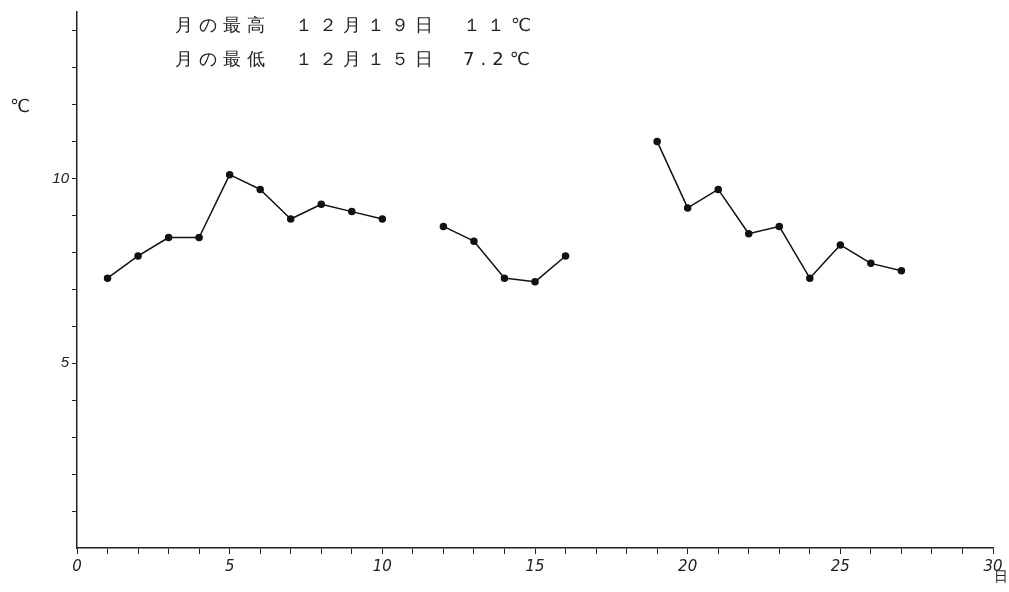 The height and width of the screenshot is (592, 1009). I want to click on annotation: 月の最低 １２月１５日 7.2℃, so click(356, 59).